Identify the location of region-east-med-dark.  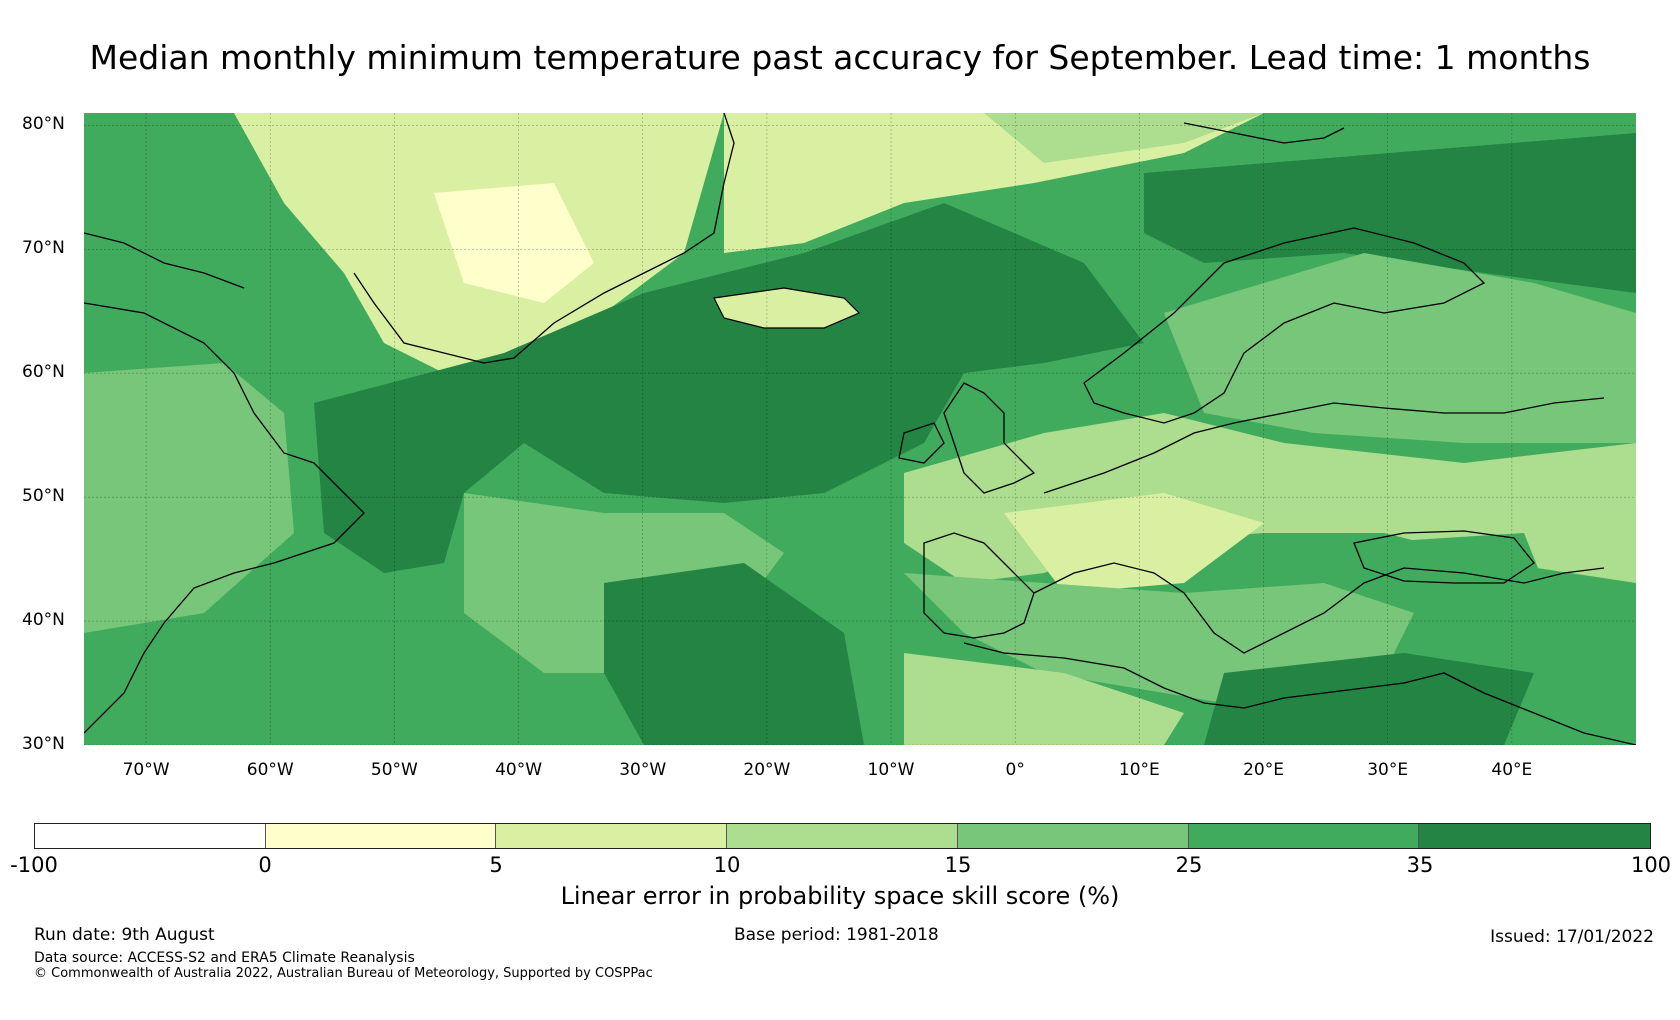
(1369, 699).